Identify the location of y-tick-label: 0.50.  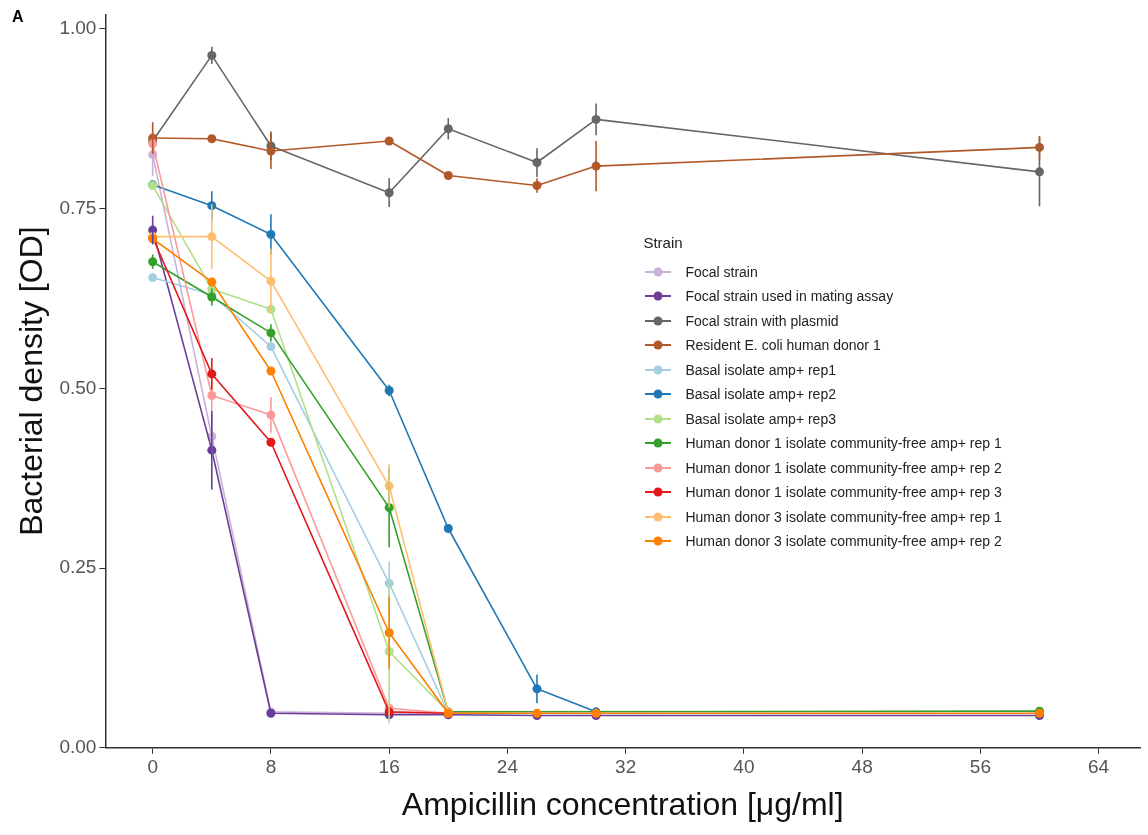
(78, 387).